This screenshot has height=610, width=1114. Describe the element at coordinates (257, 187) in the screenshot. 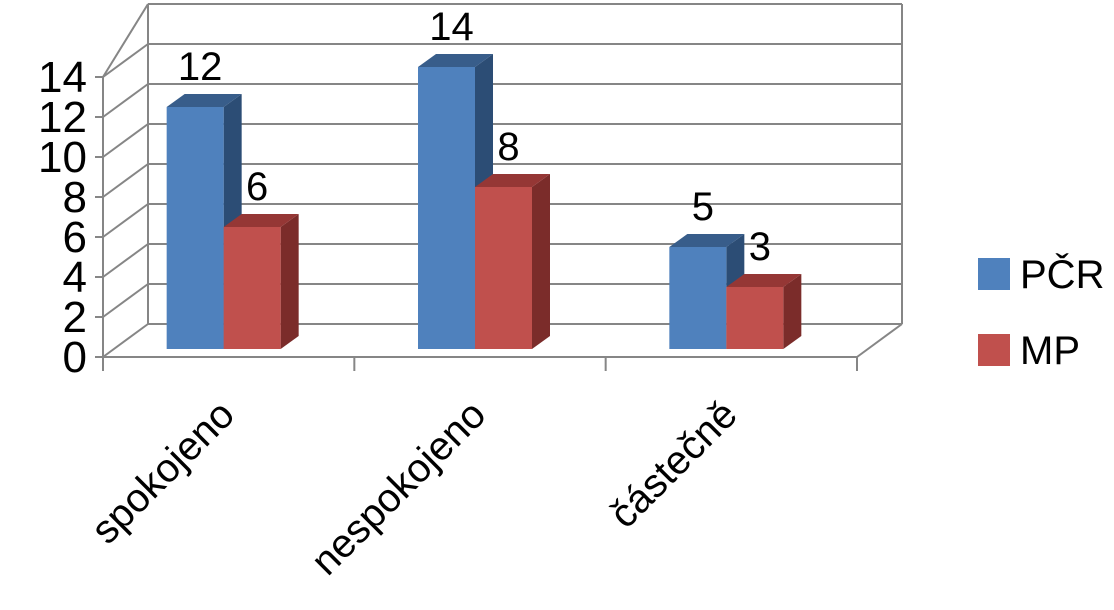

I see `data-label: 6` at that location.